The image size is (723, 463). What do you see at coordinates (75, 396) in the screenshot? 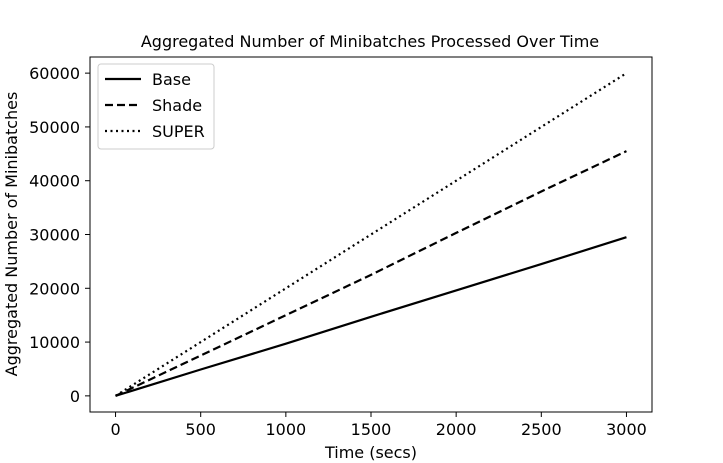
I see `y-tick-label: 0` at bounding box center [75, 396].